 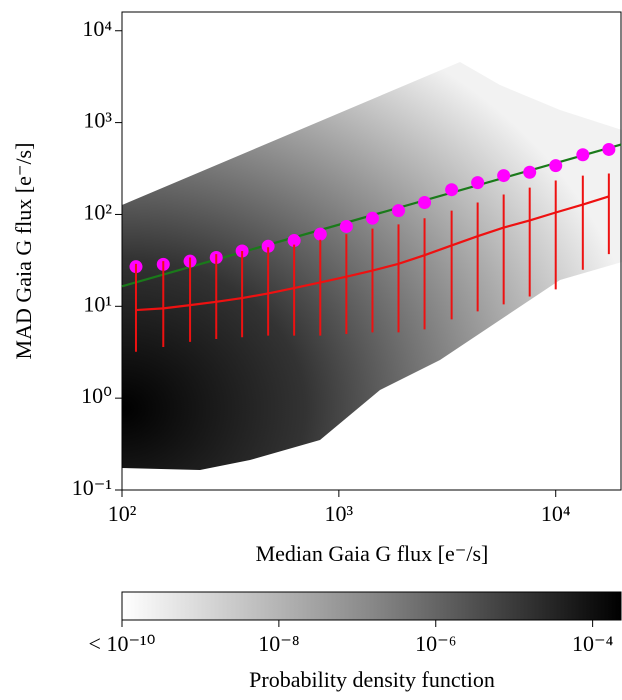 What do you see at coordinates (372, 679) in the screenshot?
I see `colorbar-label: Probability density function` at bounding box center [372, 679].